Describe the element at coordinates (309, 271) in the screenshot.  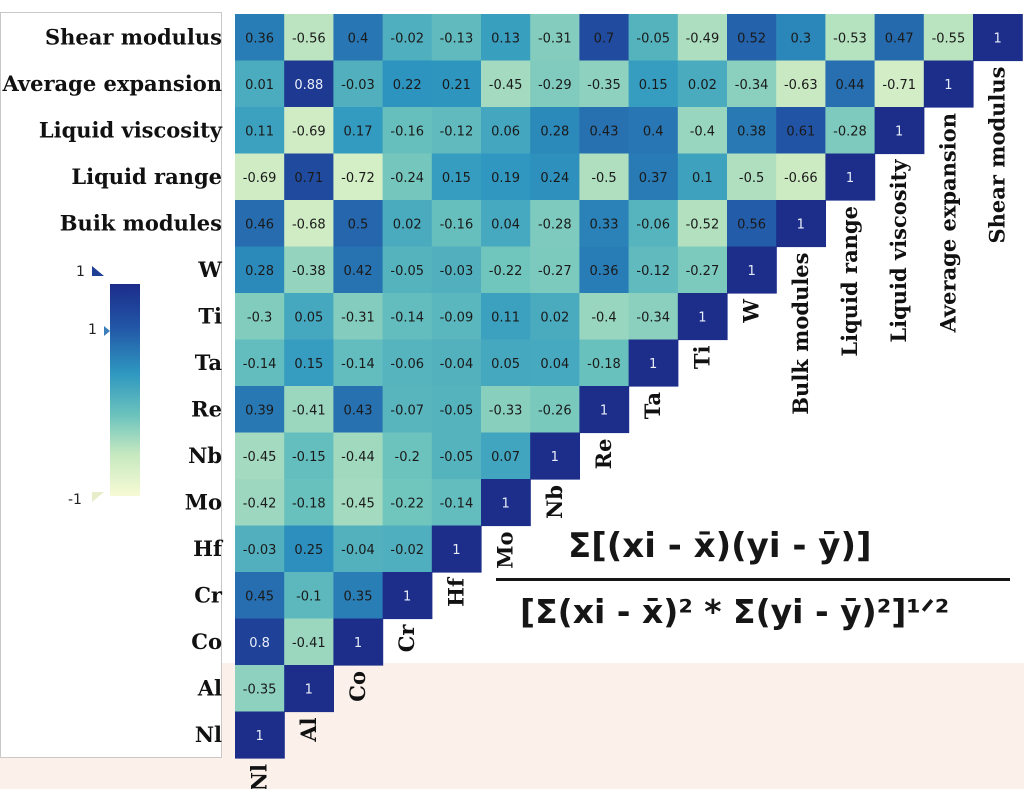
I see `cell-value-label: -0.38` at that location.